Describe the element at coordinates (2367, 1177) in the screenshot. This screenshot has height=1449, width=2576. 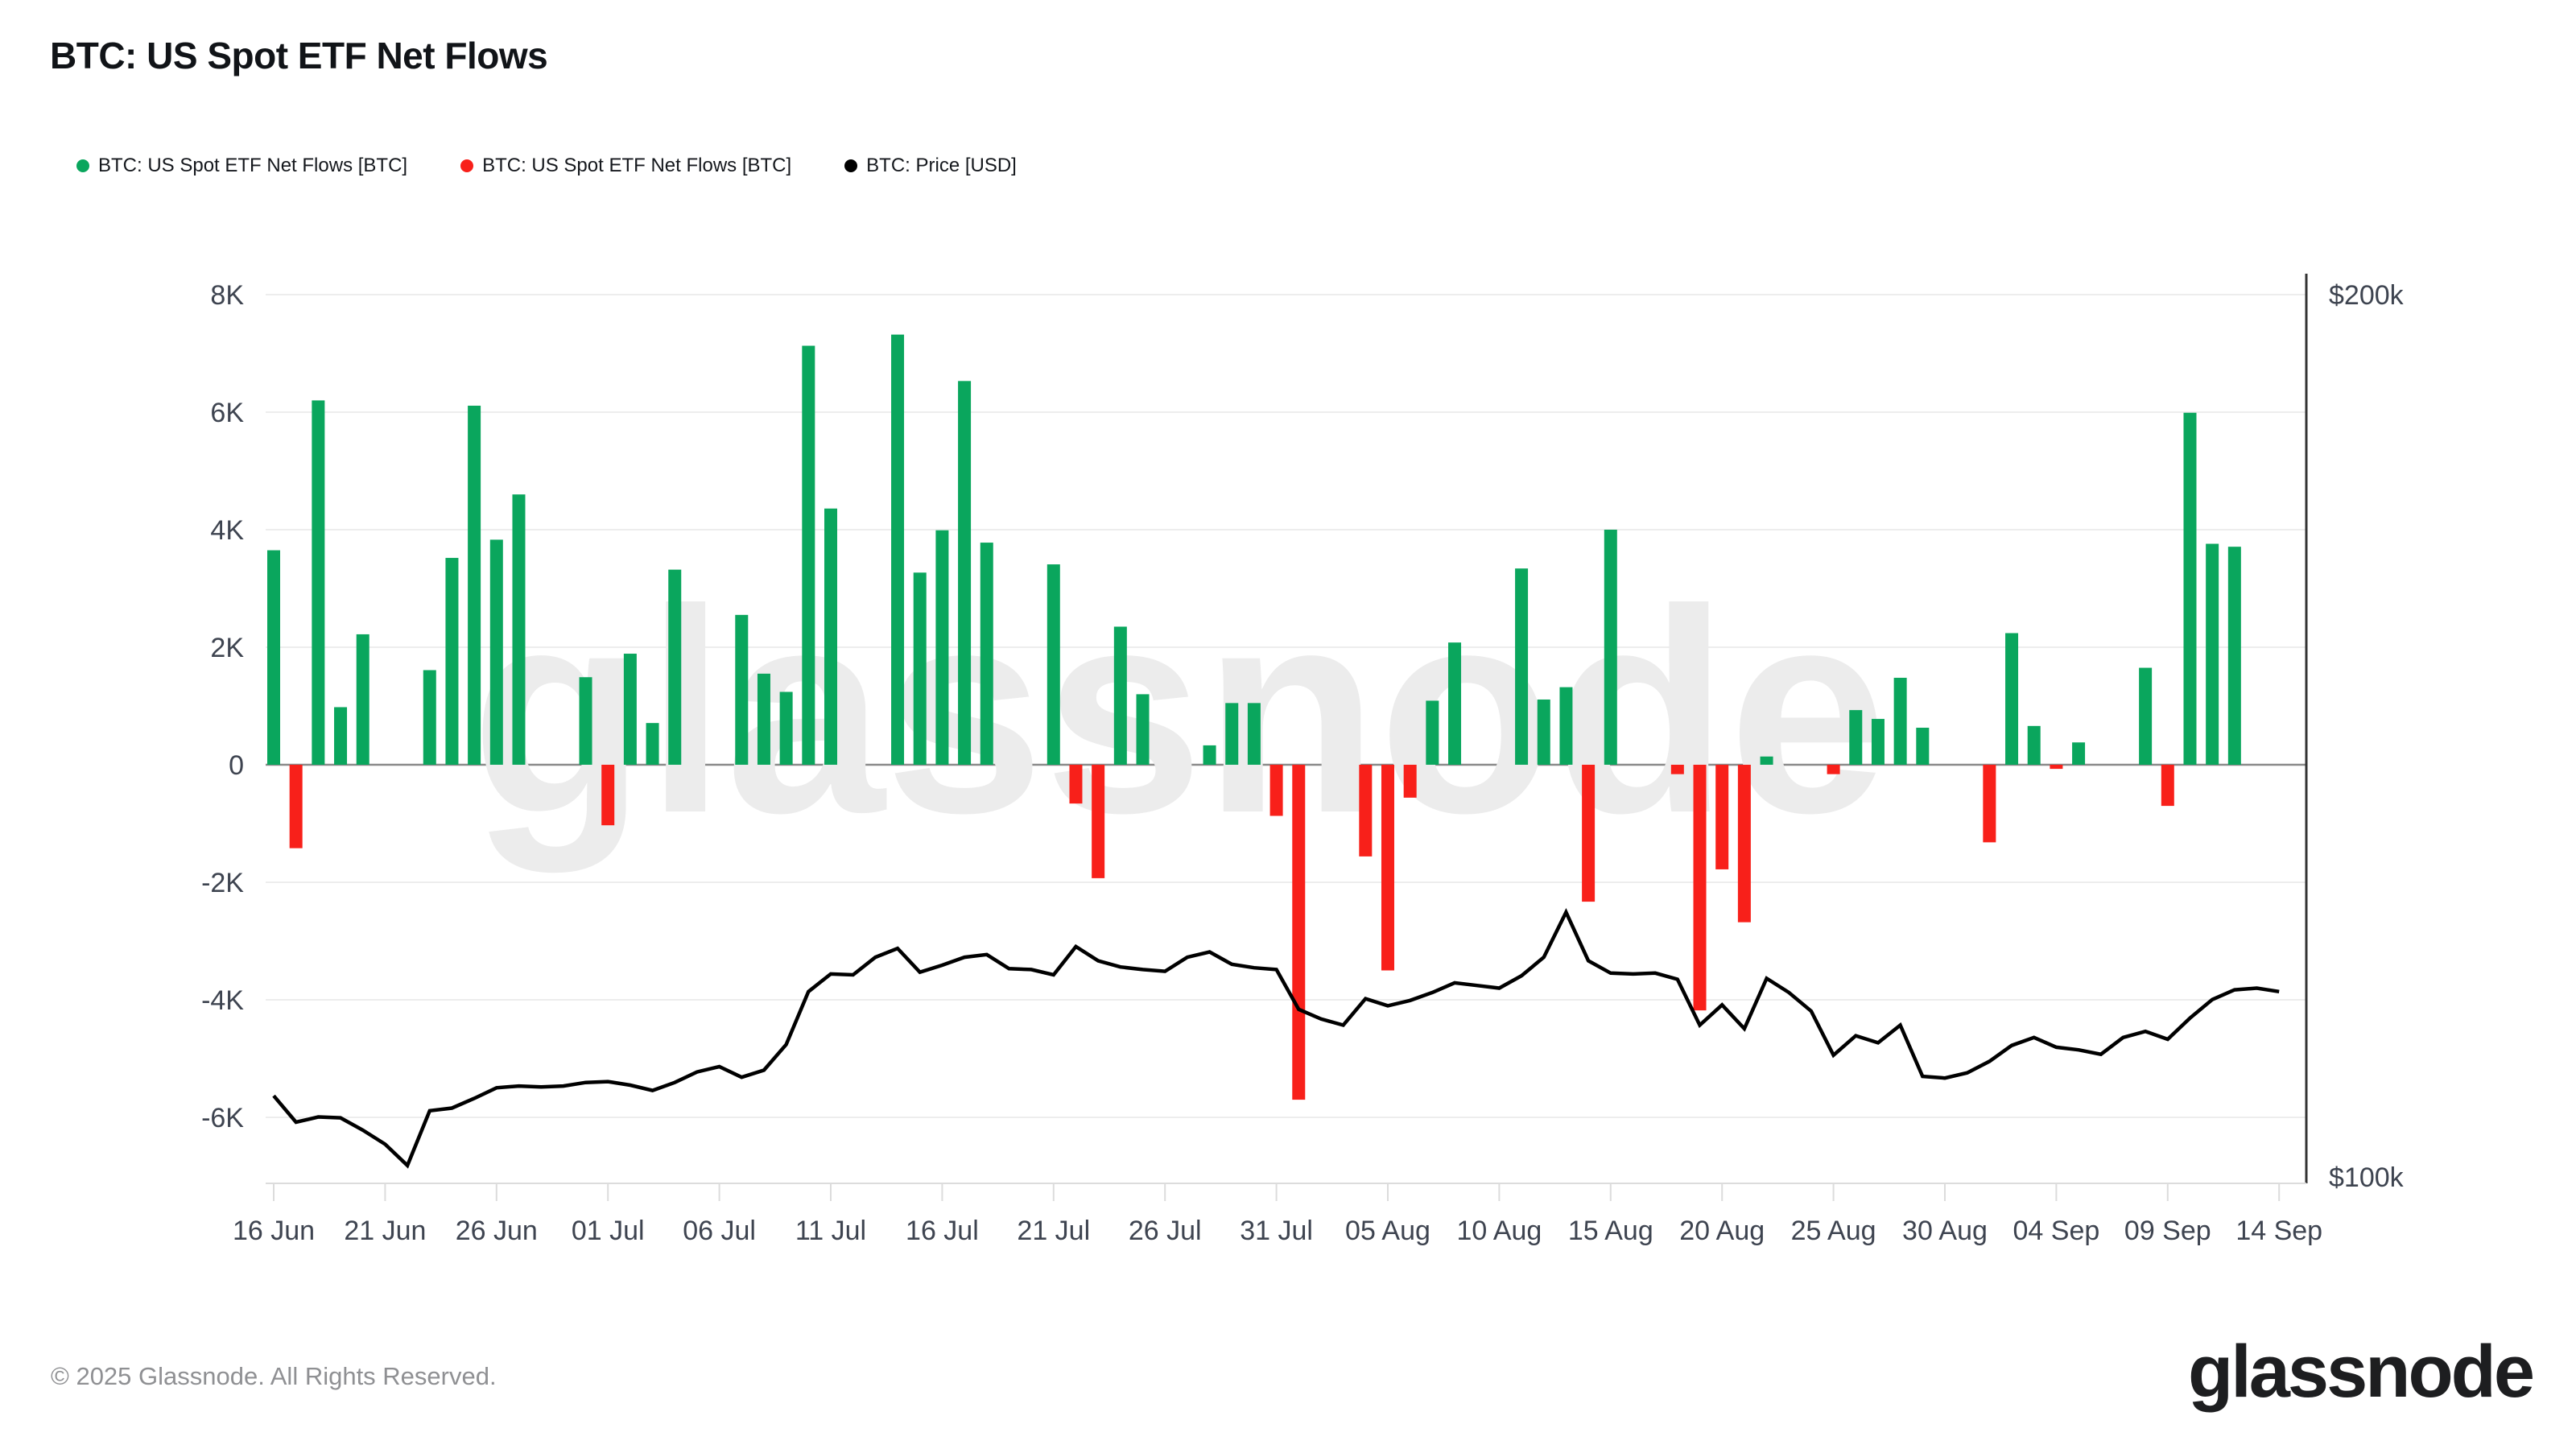
I see `y-right-tick-label: $100k` at that location.